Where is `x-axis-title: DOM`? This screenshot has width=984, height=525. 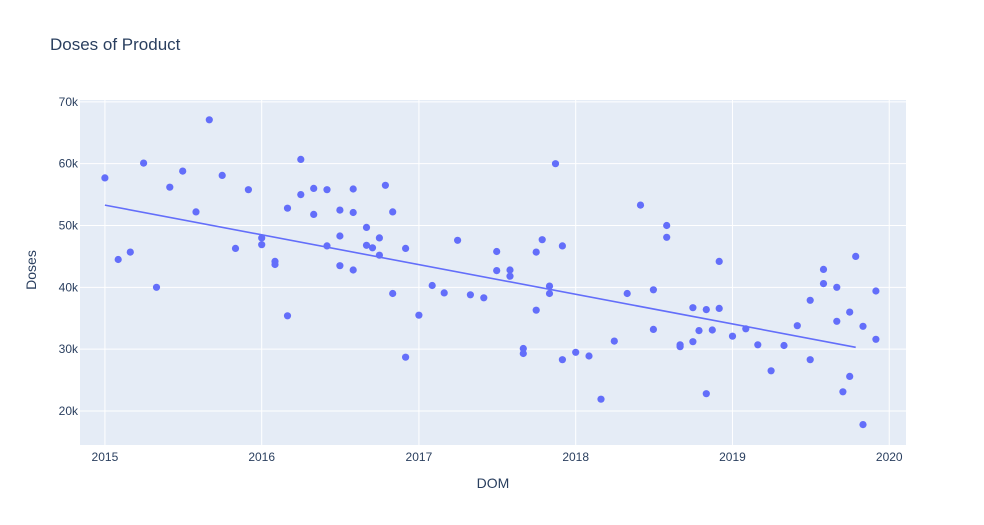
x-axis-title: DOM is located at coordinates (493, 483).